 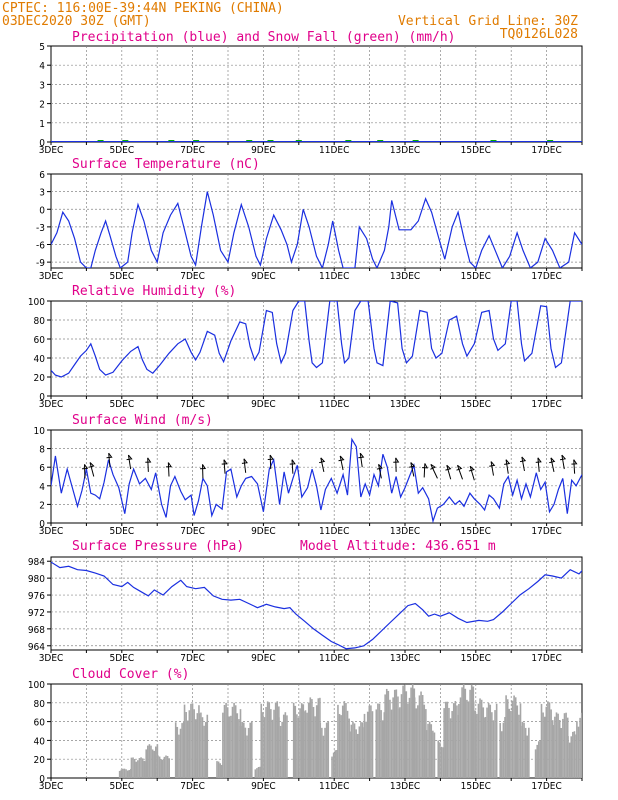 I want to click on x-tick-label: 5DEC, so click(x=121, y=404).